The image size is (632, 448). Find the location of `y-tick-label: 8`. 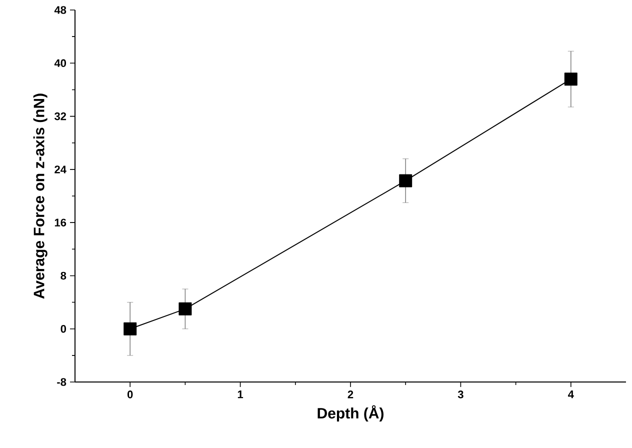

y-tick-label: 8 is located at coordinates (63, 276).